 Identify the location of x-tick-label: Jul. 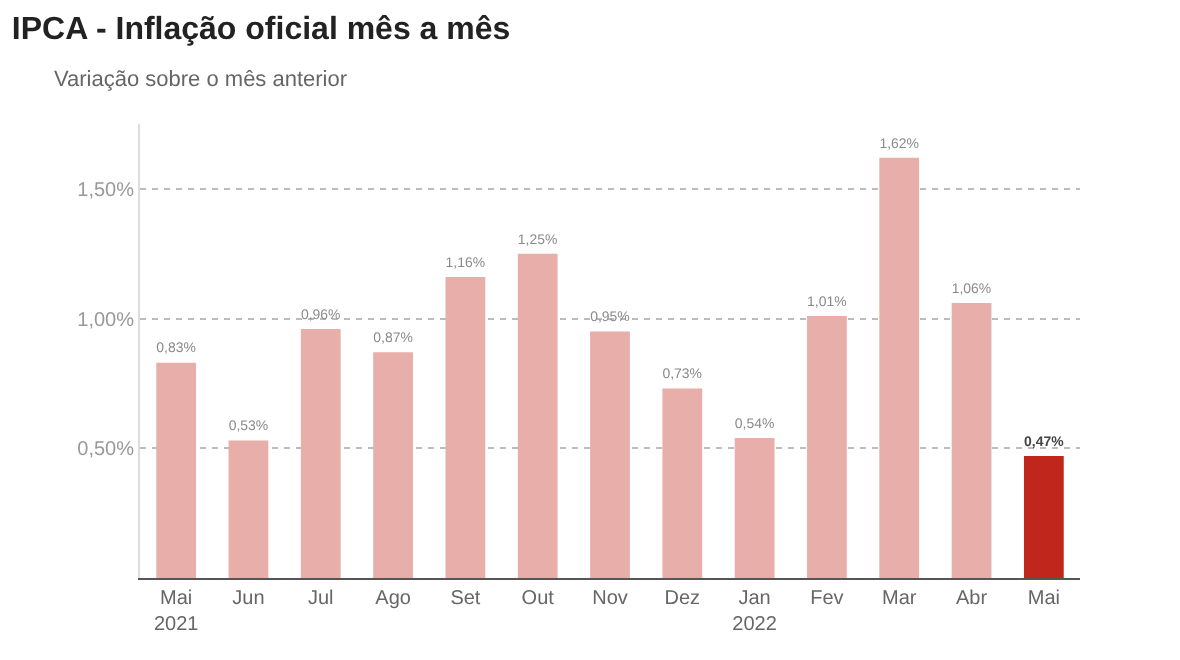
(320, 599).